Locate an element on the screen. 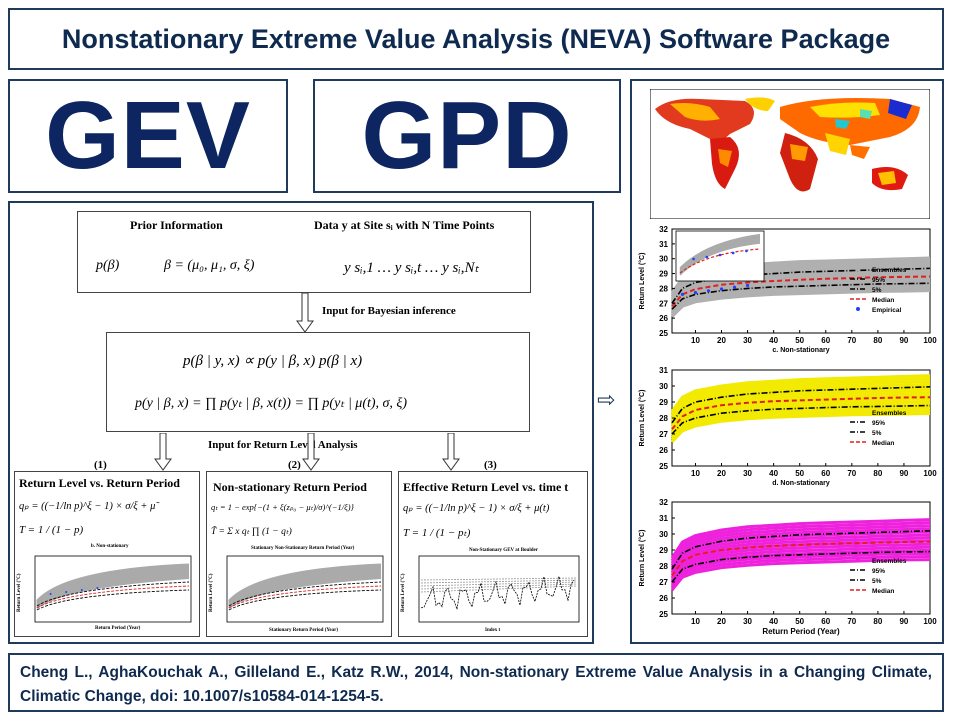  panel-1-eq2: T = 1 / (1 − p) is located at coordinates (51, 530).